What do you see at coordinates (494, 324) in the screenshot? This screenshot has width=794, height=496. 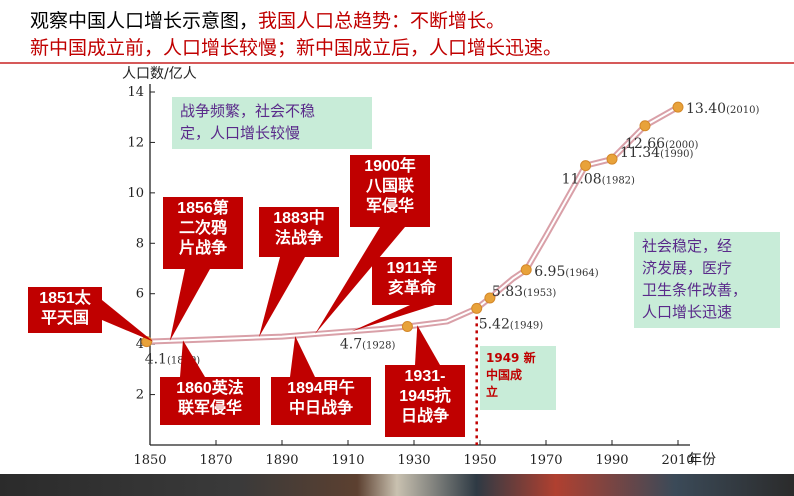 I see `data-label-value: 5.42` at bounding box center [494, 324].